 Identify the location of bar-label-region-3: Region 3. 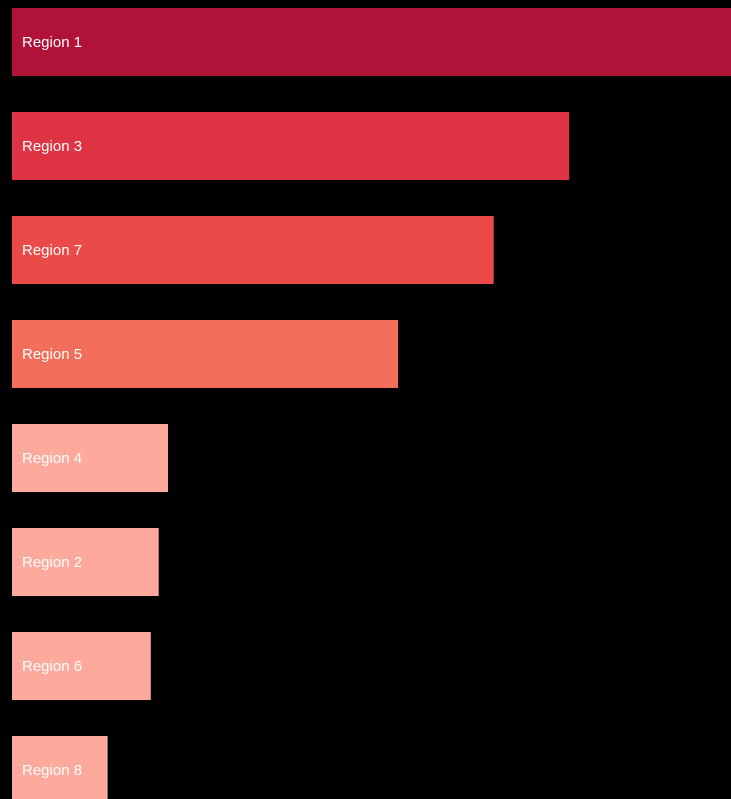
(52, 146).